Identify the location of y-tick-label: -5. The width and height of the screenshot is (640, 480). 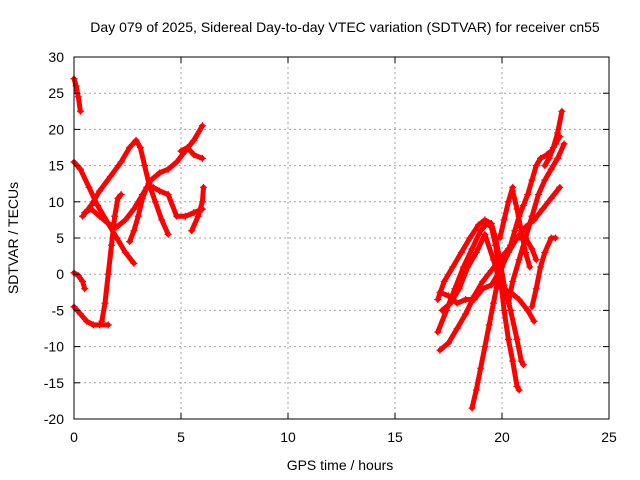
(58, 310).